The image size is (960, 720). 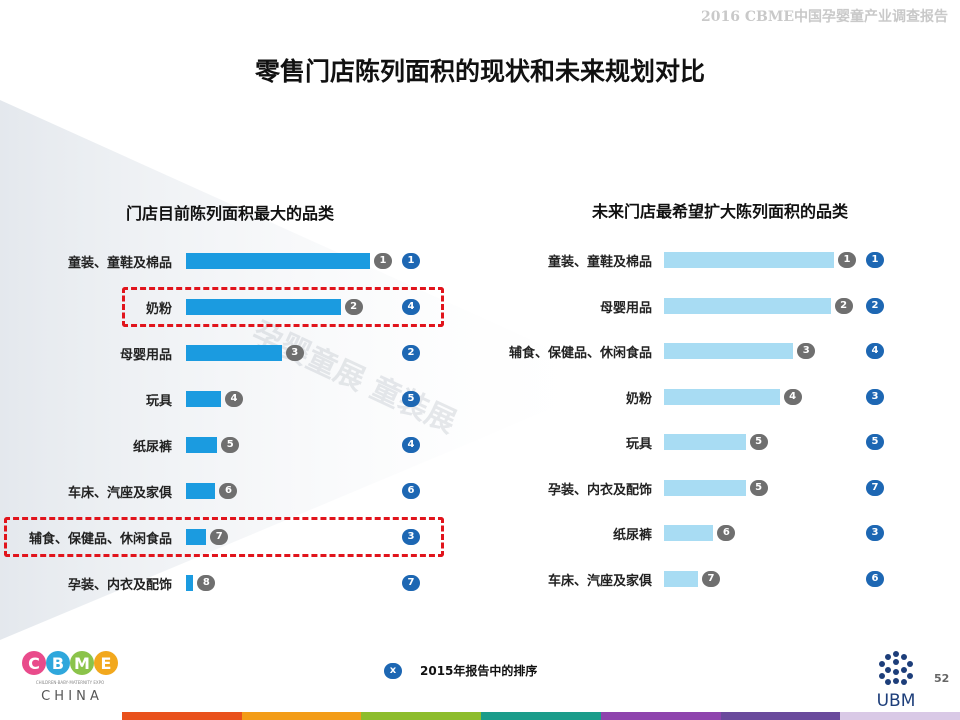 What do you see at coordinates (106, 663) in the screenshot?
I see `svg-text: E` at bounding box center [106, 663].